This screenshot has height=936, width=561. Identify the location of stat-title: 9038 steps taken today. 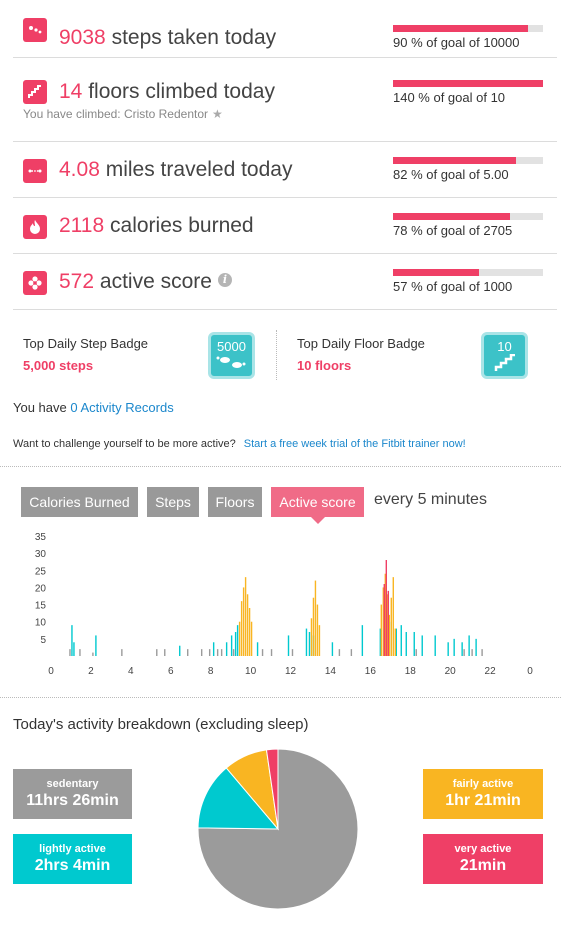
(167, 38).